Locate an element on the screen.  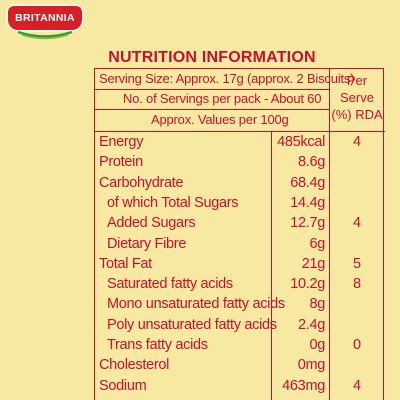
rda-header-line2: Serve is located at coordinates (357, 97).